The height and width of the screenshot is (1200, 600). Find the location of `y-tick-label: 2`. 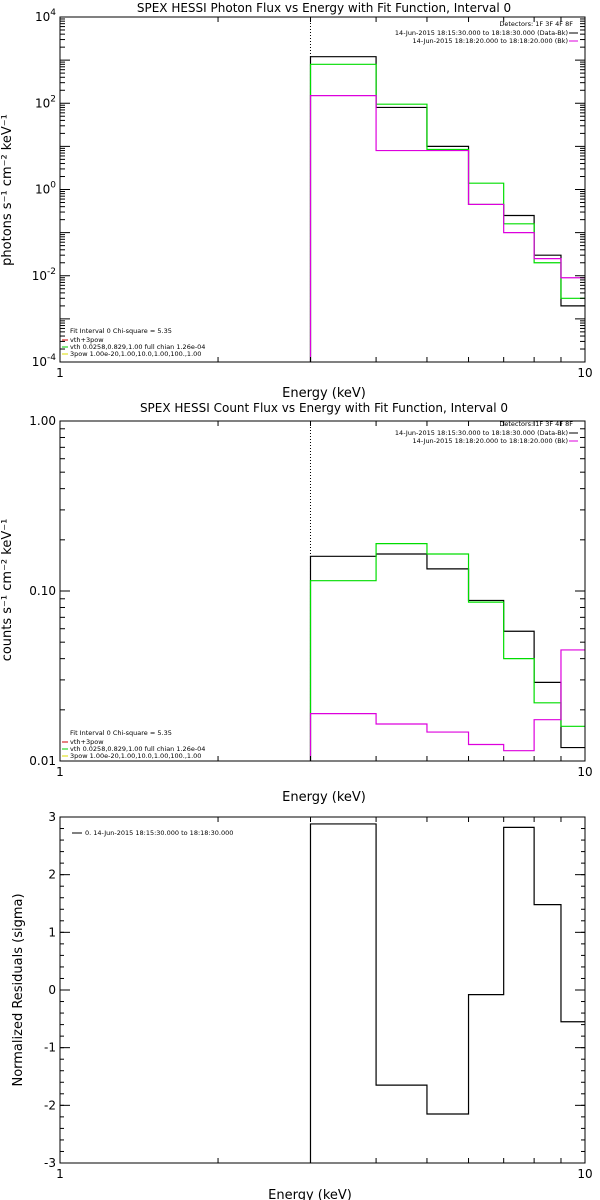

y-tick-label: 2 is located at coordinates (52, 875).